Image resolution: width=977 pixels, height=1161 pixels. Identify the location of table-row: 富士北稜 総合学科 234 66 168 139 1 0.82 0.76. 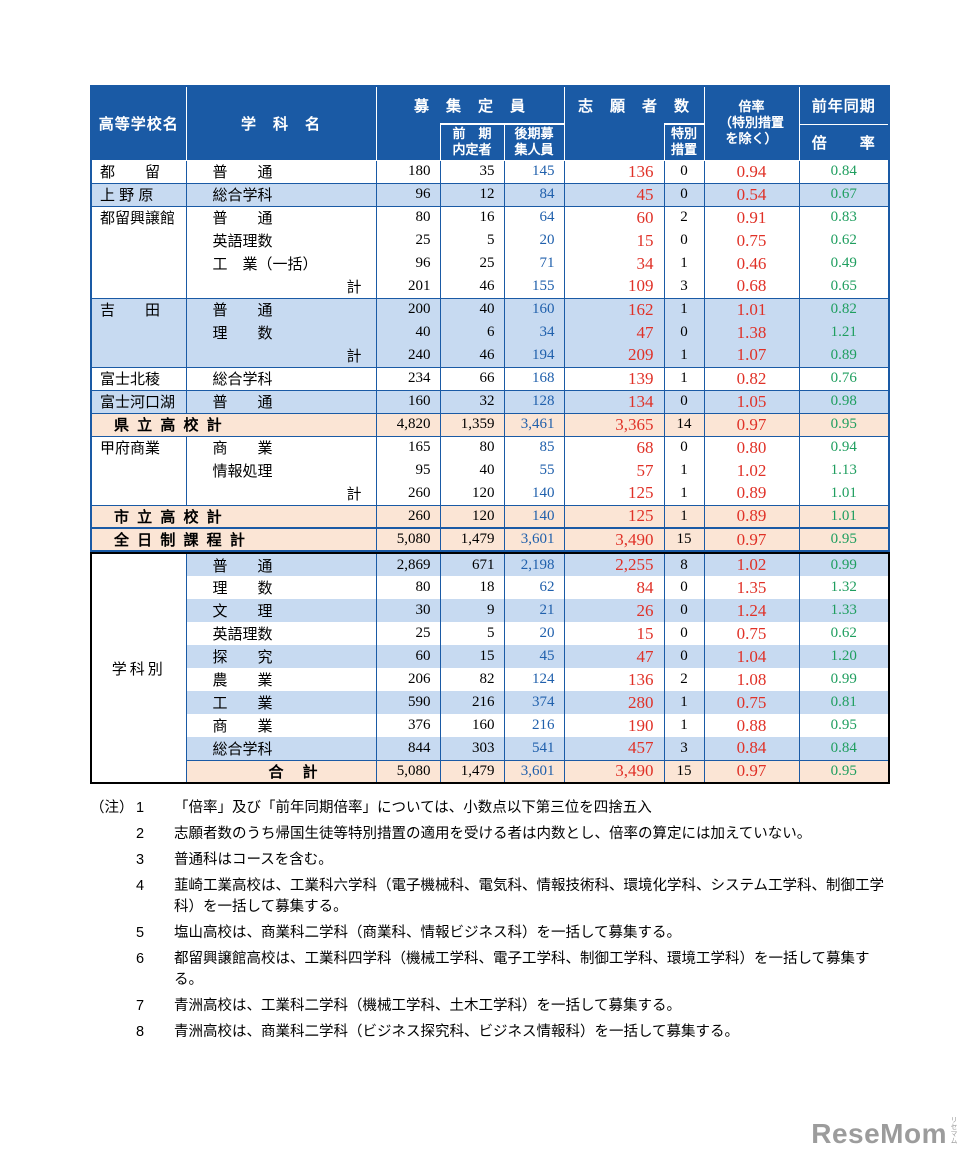
(490, 378).